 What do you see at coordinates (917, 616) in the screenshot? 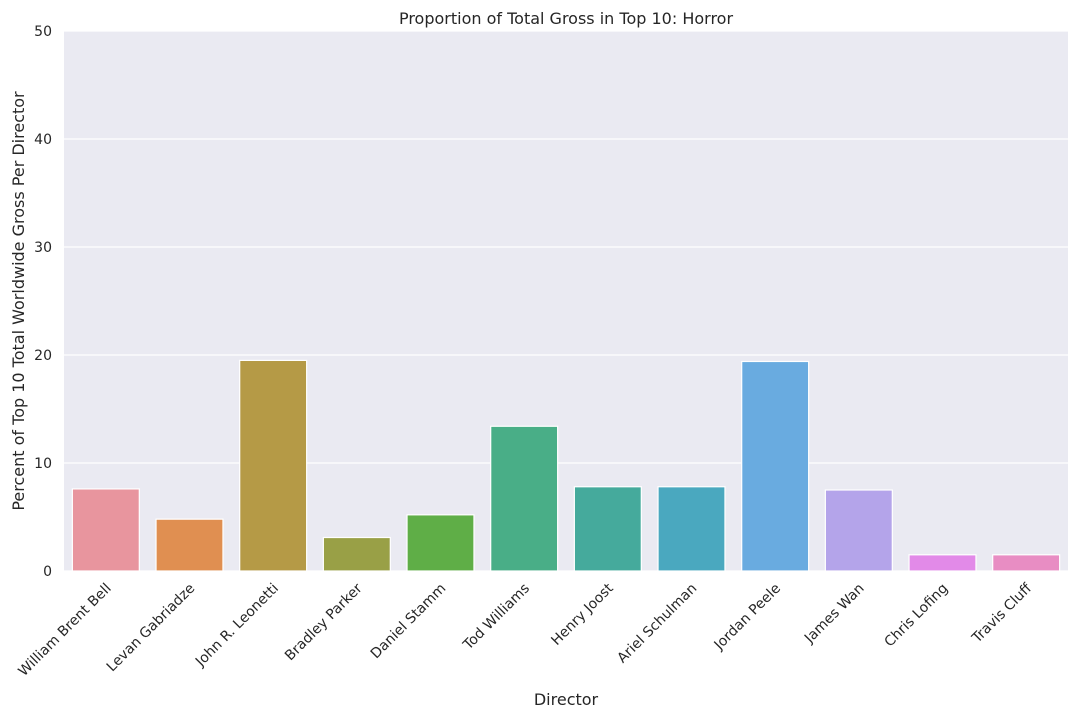
I see `x-tick-label: Chris Lofing` at bounding box center [917, 616].